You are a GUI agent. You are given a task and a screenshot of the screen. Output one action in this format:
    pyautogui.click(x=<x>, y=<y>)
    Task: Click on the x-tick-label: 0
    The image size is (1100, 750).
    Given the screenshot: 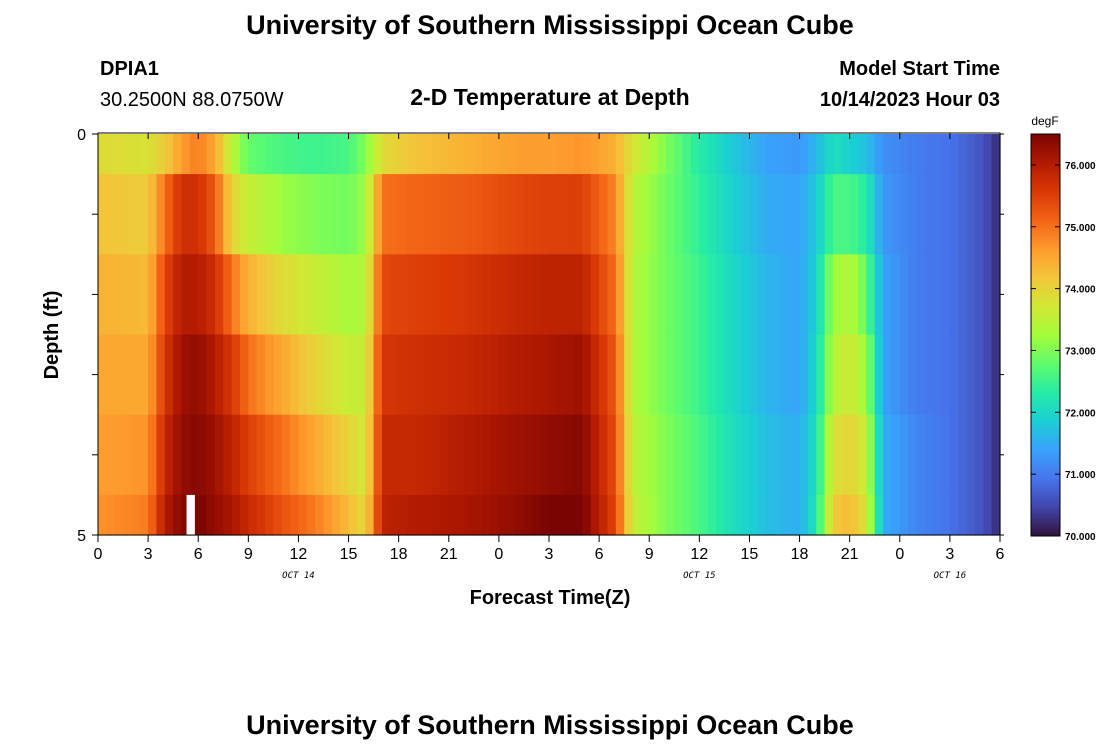 What is the action you would take?
    pyautogui.click(x=98, y=554)
    